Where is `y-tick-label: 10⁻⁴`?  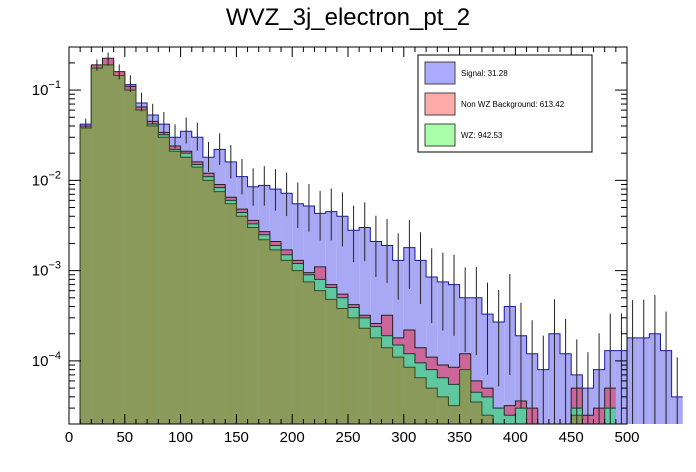 y-tick-label: 10⁻⁴ is located at coordinates (46, 360).